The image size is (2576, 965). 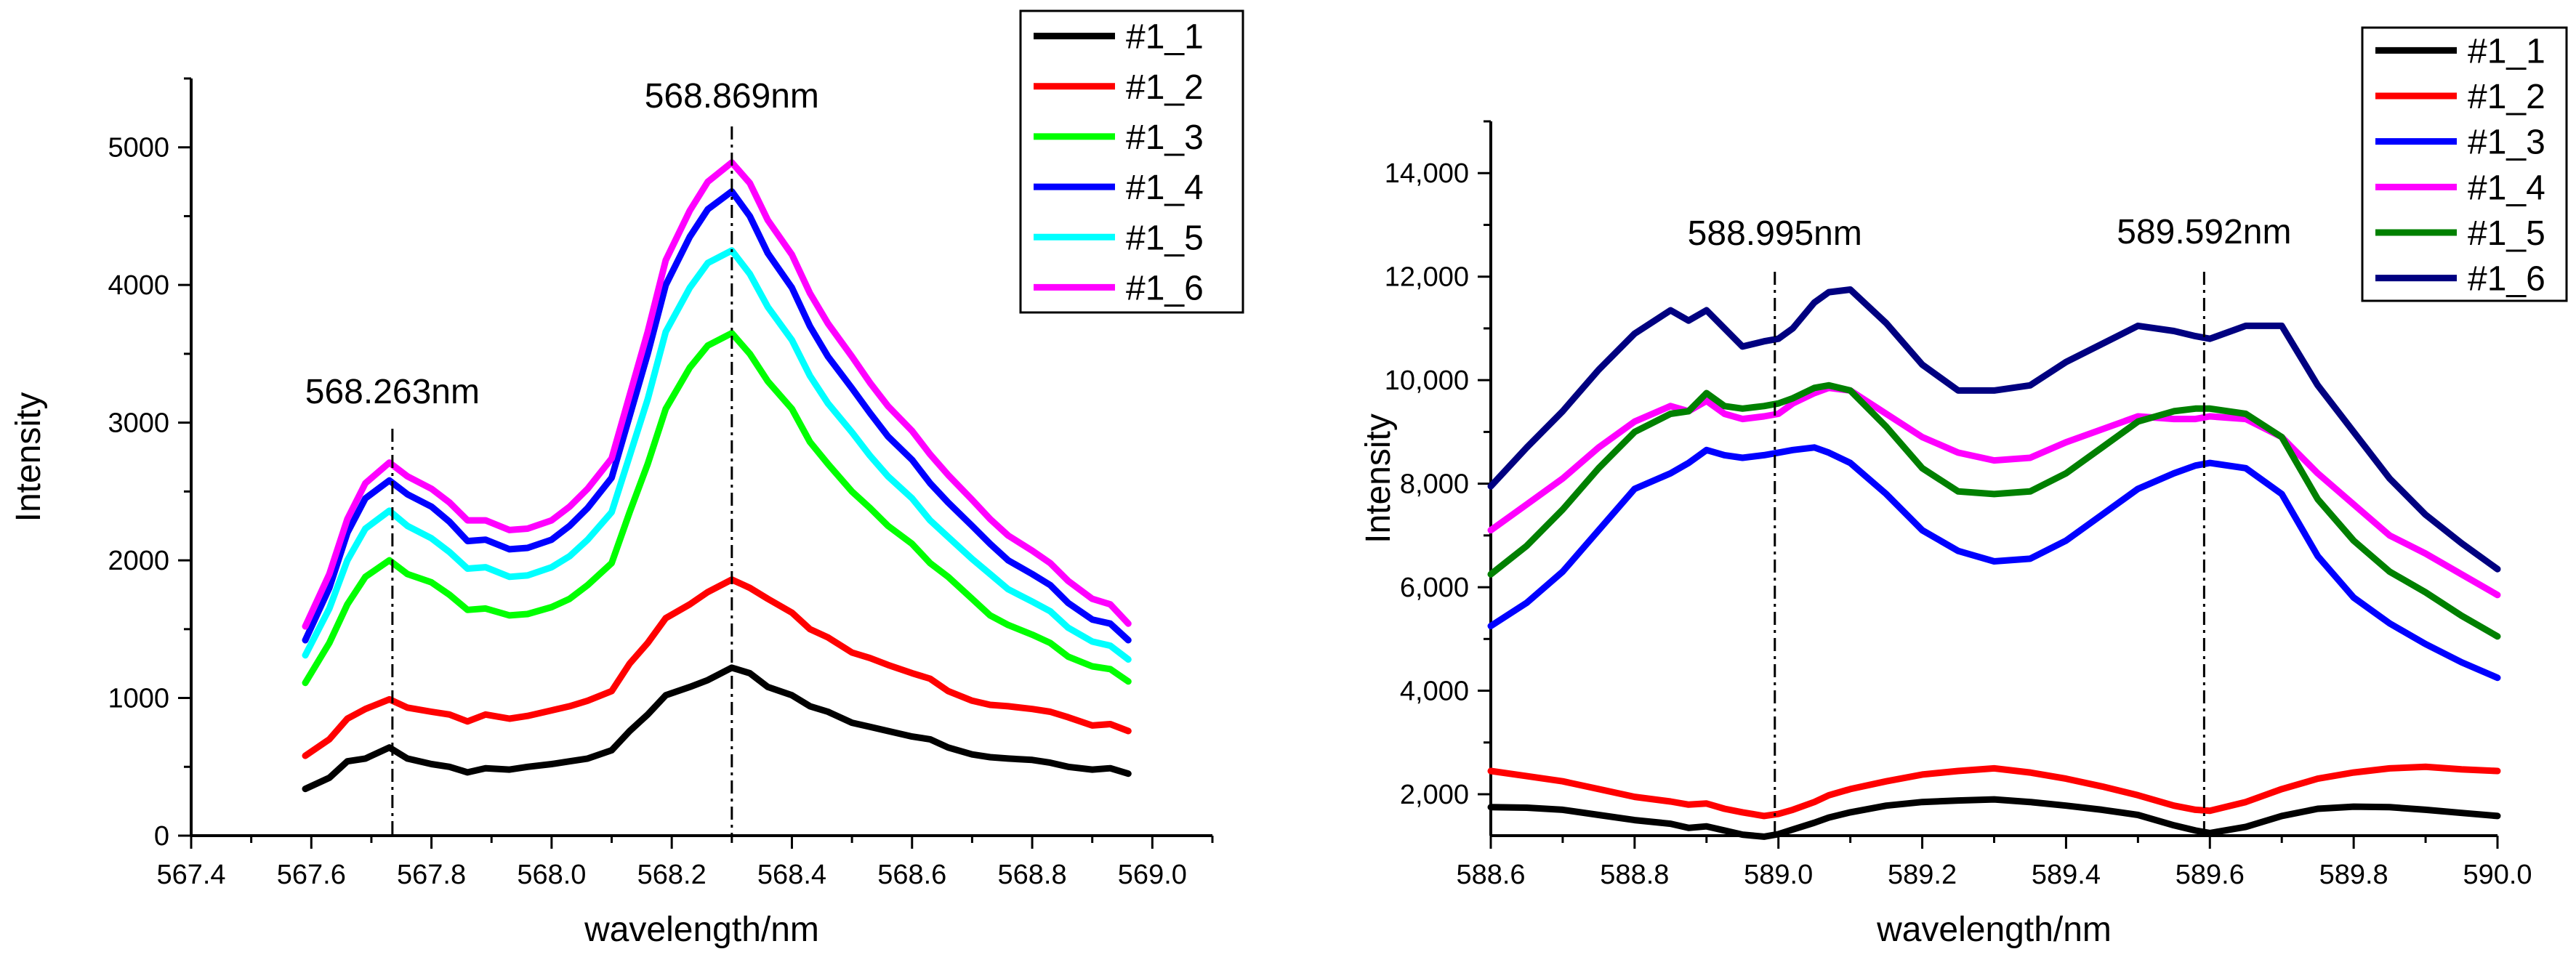 I want to click on x-tick-label: 567.6, so click(x=311, y=875).